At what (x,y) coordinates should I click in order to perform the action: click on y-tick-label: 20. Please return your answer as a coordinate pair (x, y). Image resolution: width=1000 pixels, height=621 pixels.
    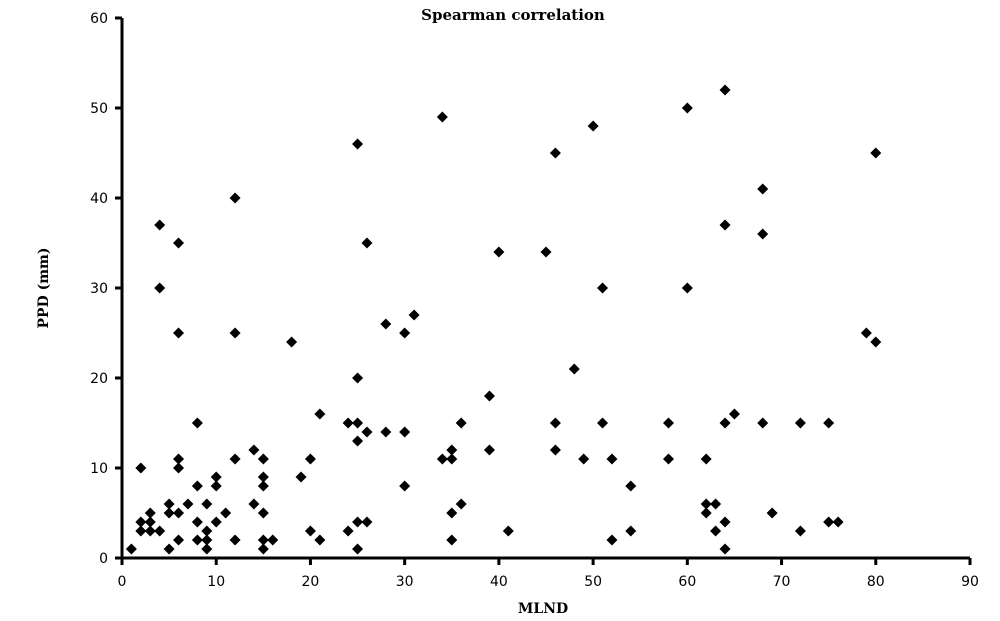
    Looking at the image, I should click on (99, 379).